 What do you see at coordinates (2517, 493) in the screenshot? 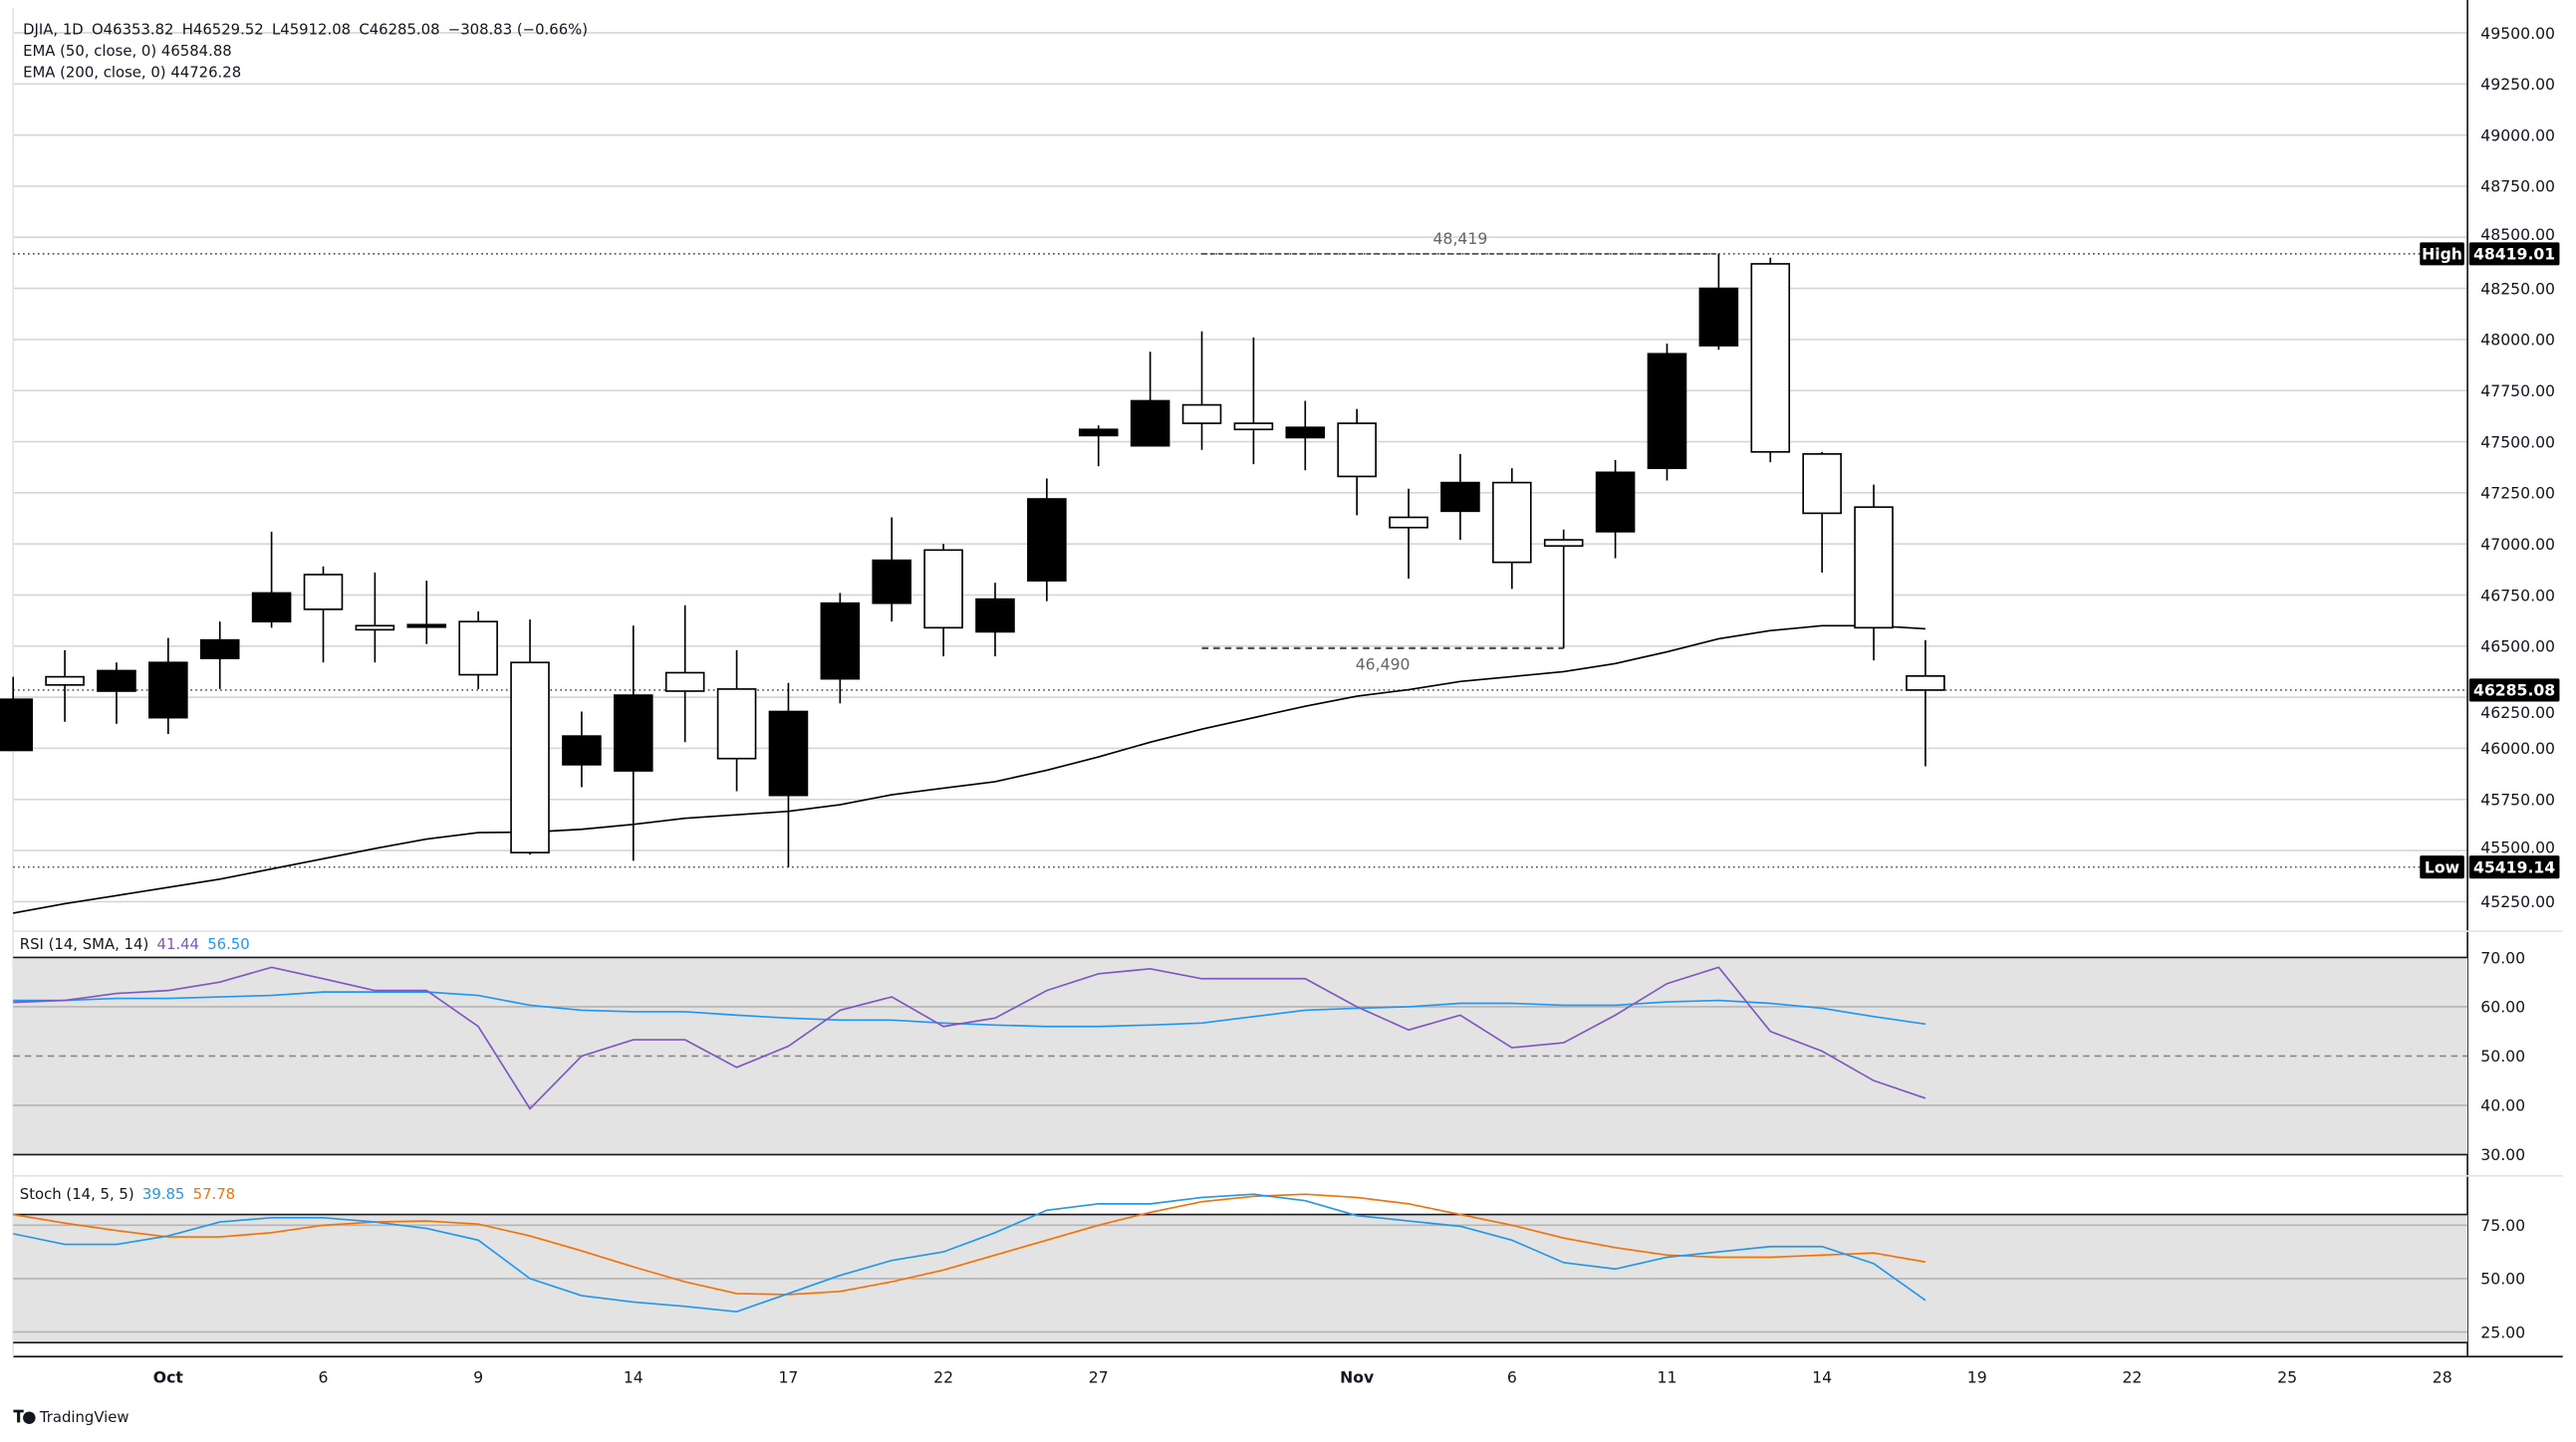
I see `price-tick-label: 47250.00` at bounding box center [2517, 493].